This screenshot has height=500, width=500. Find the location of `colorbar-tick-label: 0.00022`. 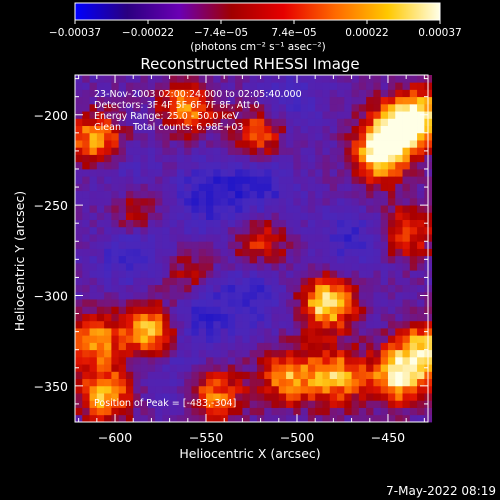

colorbar-tick-label: 0.00022 is located at coordinates (366, 33).